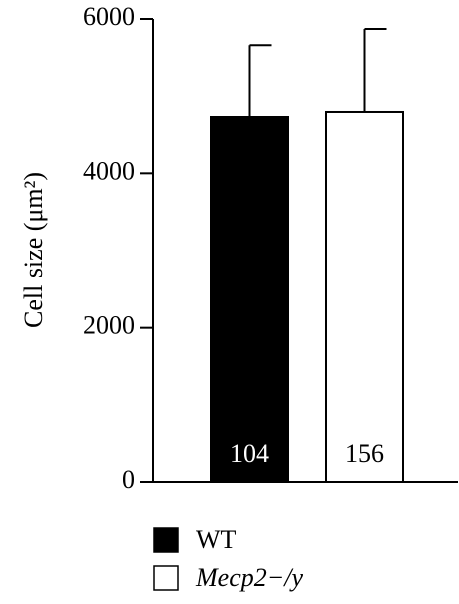 This screenshot has width=459, height=604. I want to click on legend-label: WT, so click(216, 539).